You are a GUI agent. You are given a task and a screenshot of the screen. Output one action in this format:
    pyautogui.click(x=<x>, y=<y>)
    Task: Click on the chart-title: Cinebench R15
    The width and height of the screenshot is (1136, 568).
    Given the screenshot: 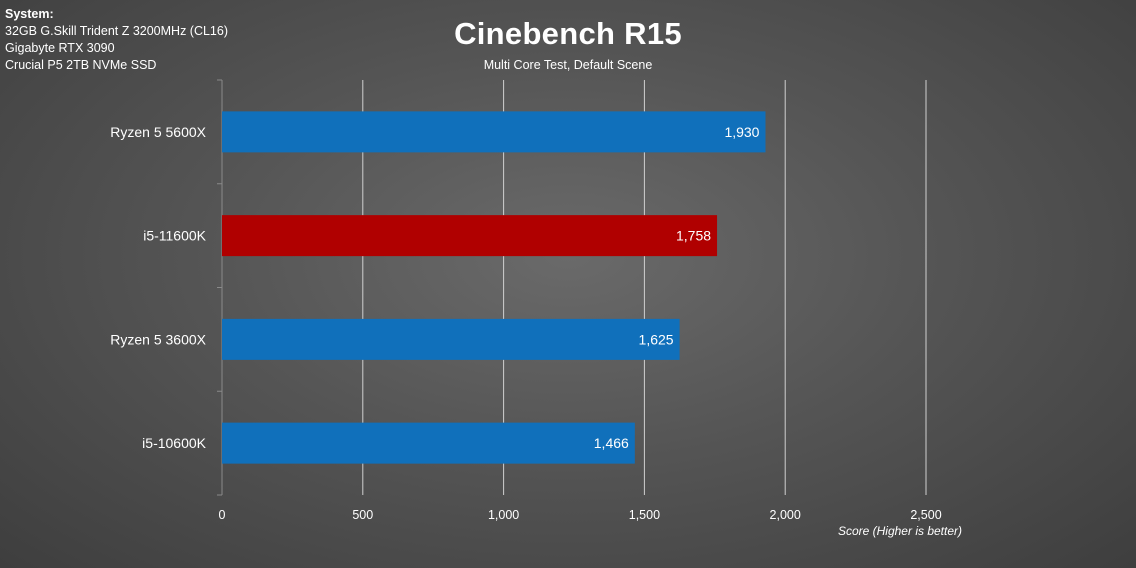 What is the action you would take?
    pyautogui.click(x=568, y=33)
    